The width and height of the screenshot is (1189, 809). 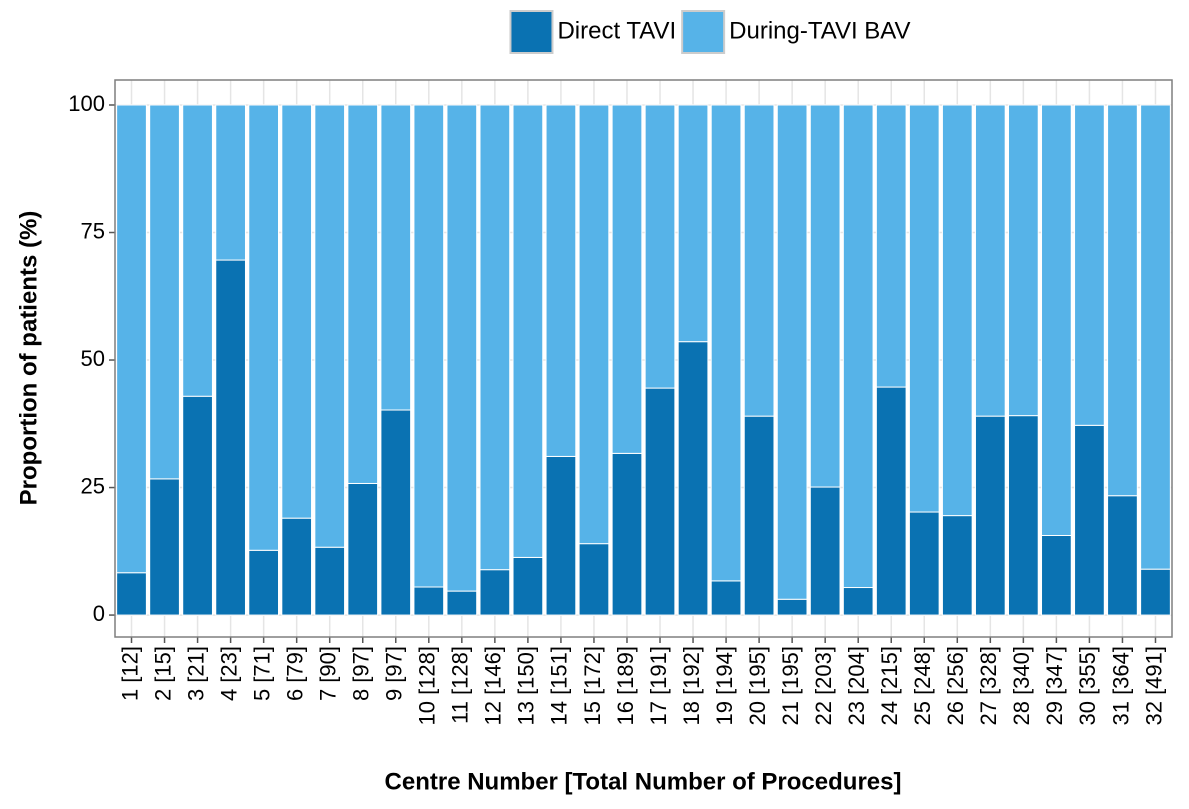 I want to click on x-tick-label: 26 [256], so click(x=955, y=686).